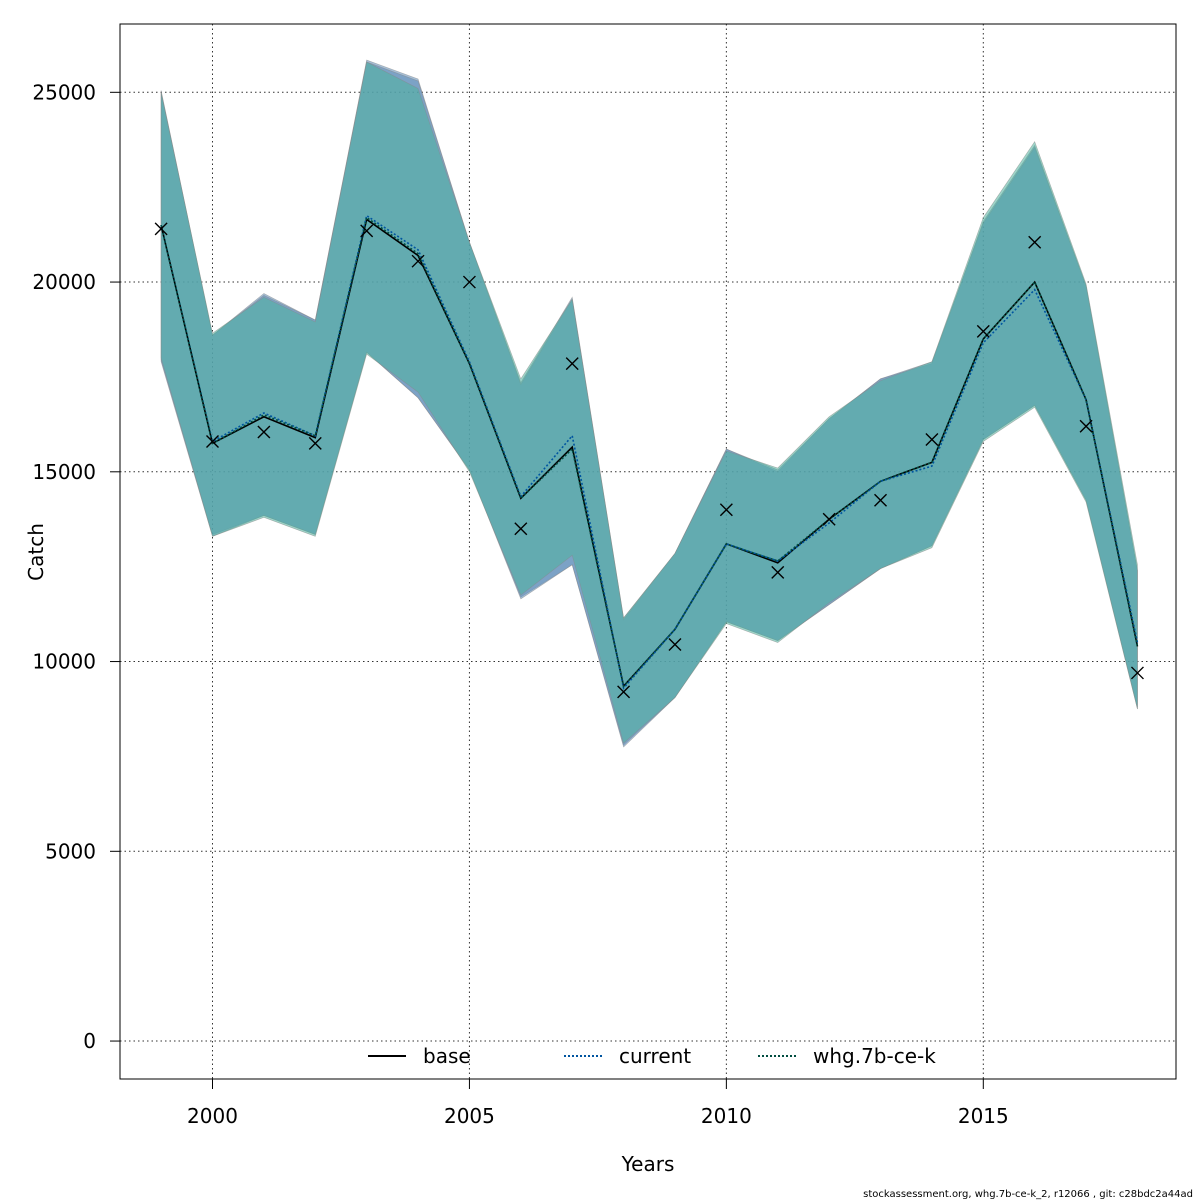  I want to click on y-tick-label: 15000, so click(64, 472).